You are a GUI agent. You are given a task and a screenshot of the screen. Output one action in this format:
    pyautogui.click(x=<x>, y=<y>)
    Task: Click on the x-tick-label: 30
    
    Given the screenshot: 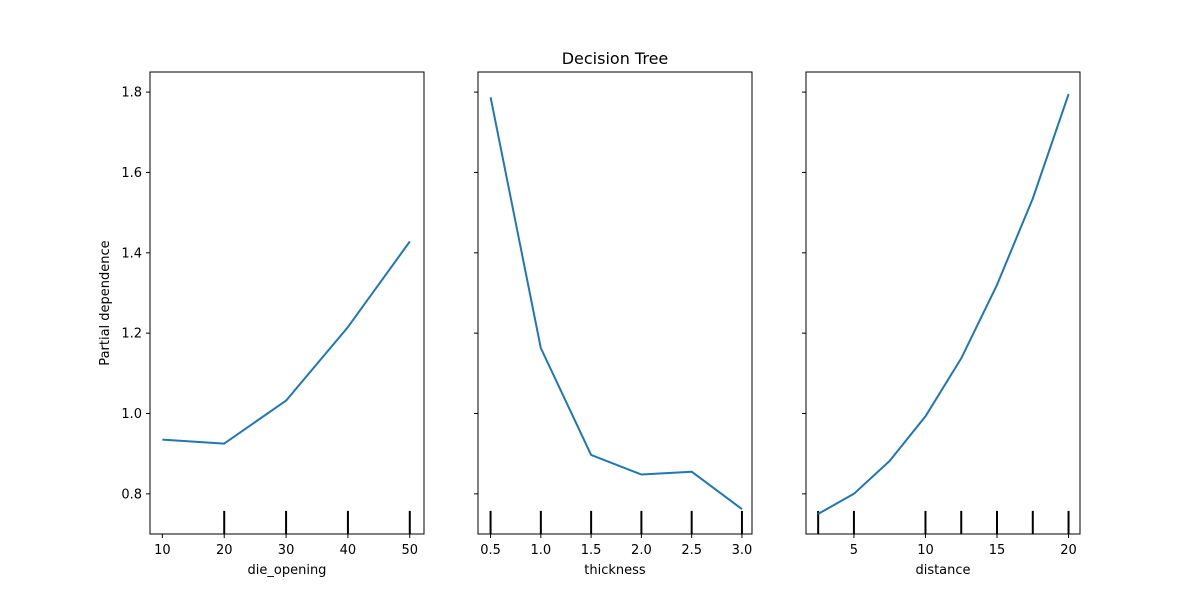 What is the action you would take?
    pyautogui.click(x=286, y=550)
    